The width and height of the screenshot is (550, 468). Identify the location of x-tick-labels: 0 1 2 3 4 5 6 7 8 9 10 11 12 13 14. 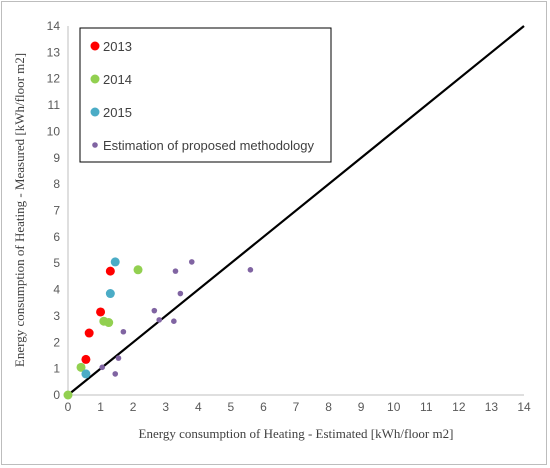
(298, 407).